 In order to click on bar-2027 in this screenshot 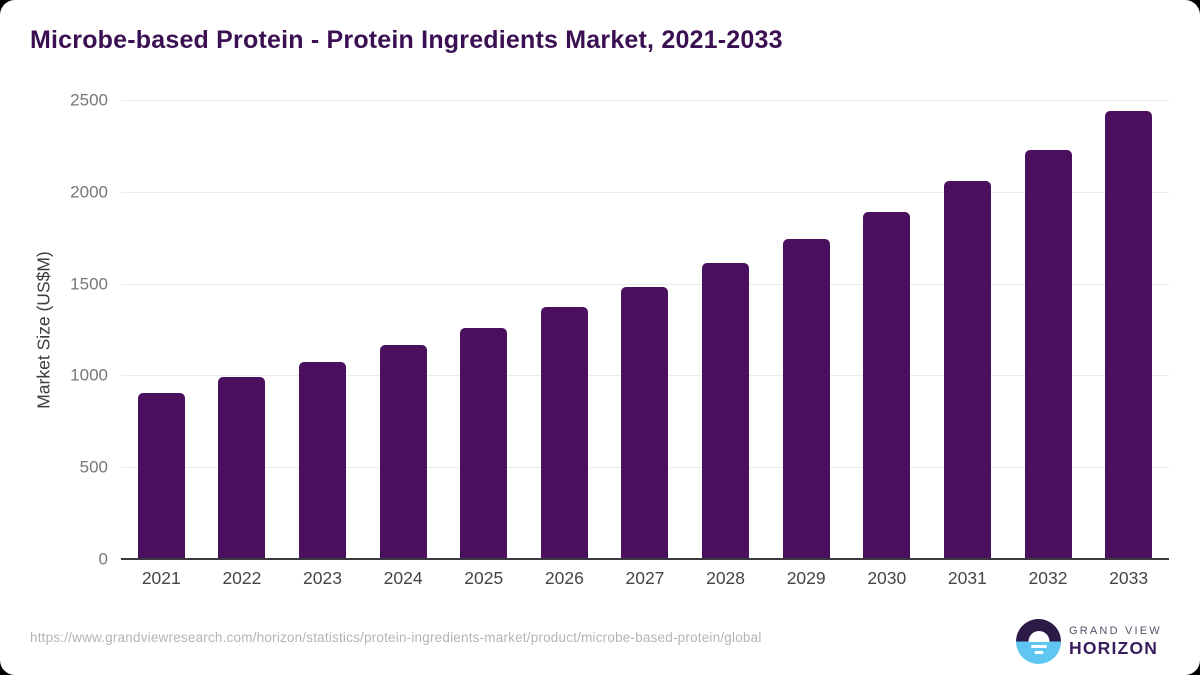, I will do `click(645, 423)`.